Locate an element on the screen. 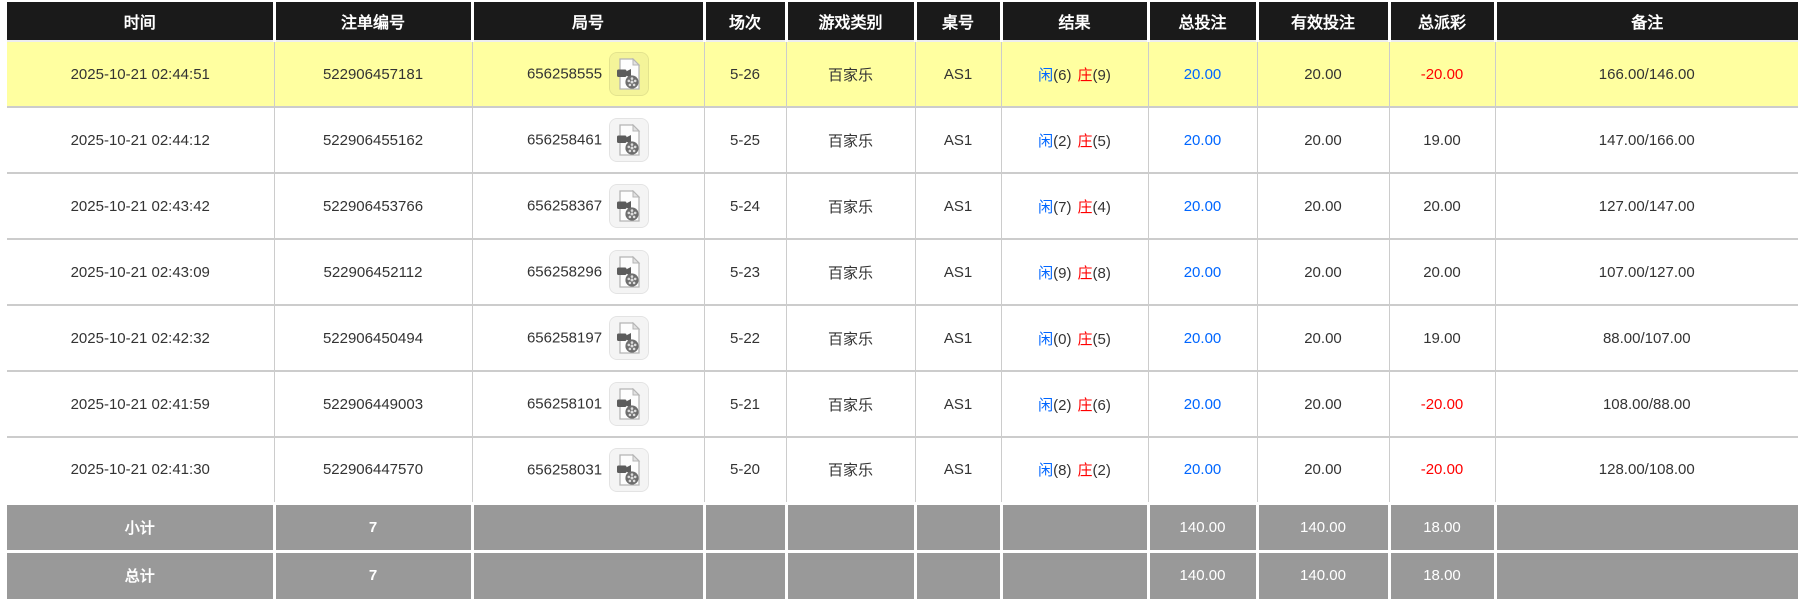  grand-total-label: 总计 is located at coordinates (141, 574).